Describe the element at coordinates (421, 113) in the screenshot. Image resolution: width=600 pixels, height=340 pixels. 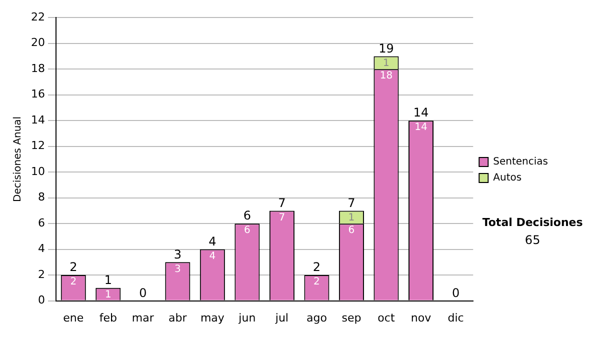
I see `total-label: 14` at that location.